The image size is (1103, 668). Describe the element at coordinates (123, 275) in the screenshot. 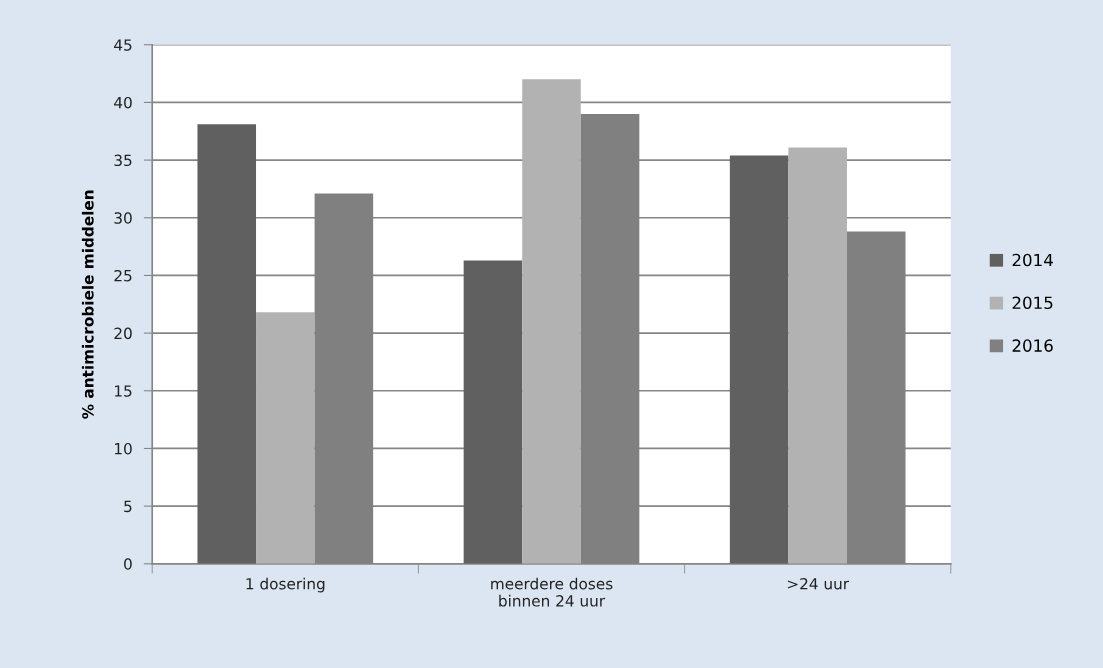

I see `y-tick-label: 25` at that location.